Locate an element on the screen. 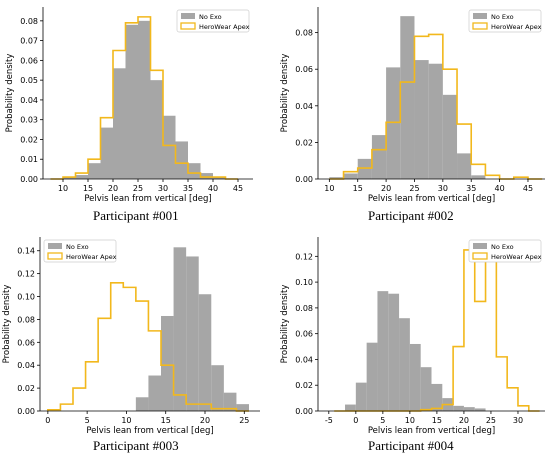  chart-4-ytick-label-2: 0.04 is located at coordinates (304, 359).